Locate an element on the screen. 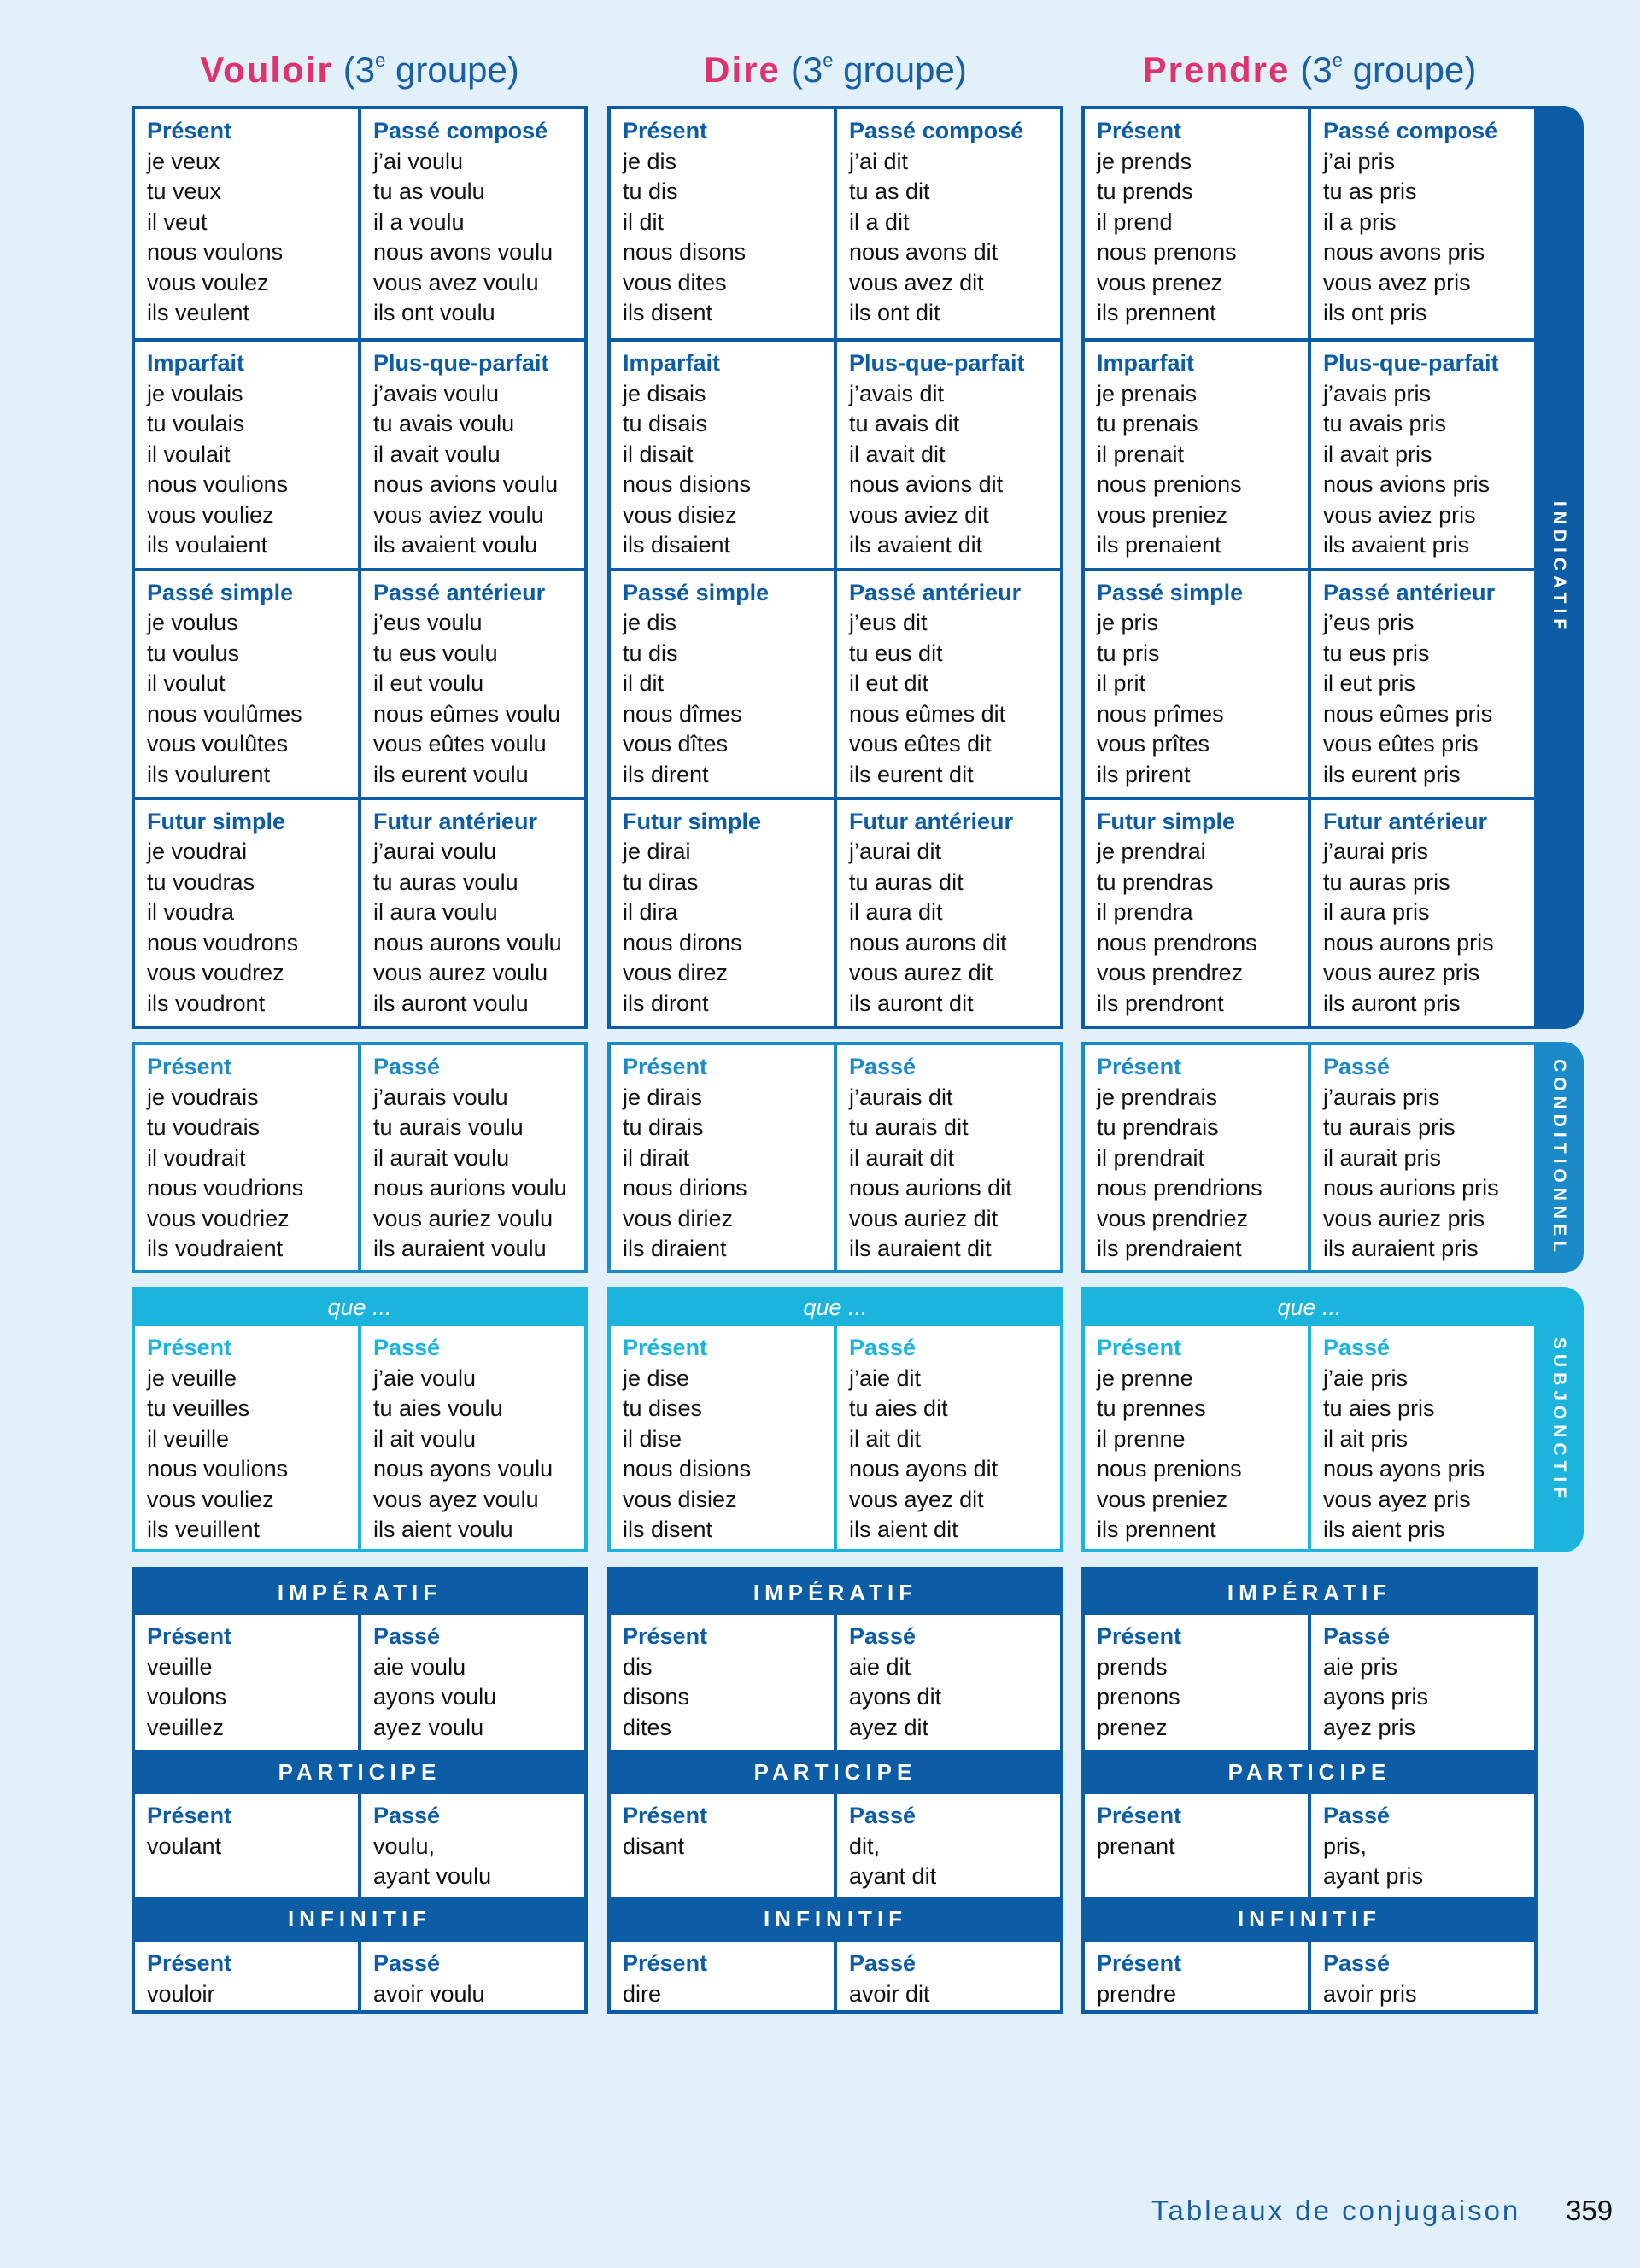 This screenshot has height=2268, width=1640. conjugated-form: j’avais pris is located at coordinates (1377, 393).